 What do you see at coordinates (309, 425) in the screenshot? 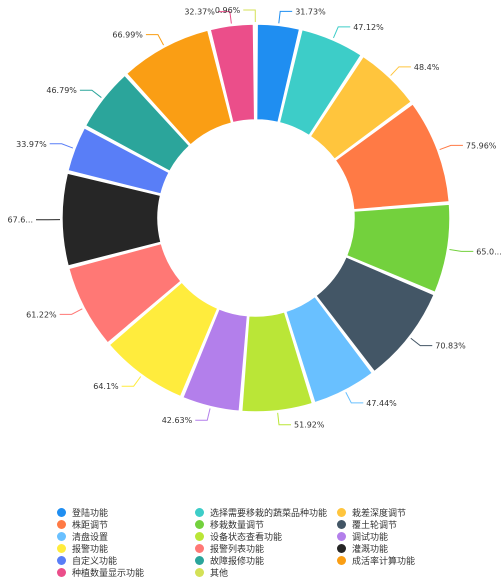
I see `slice-label-7: 51.92%` at bounding box center [309, 425].